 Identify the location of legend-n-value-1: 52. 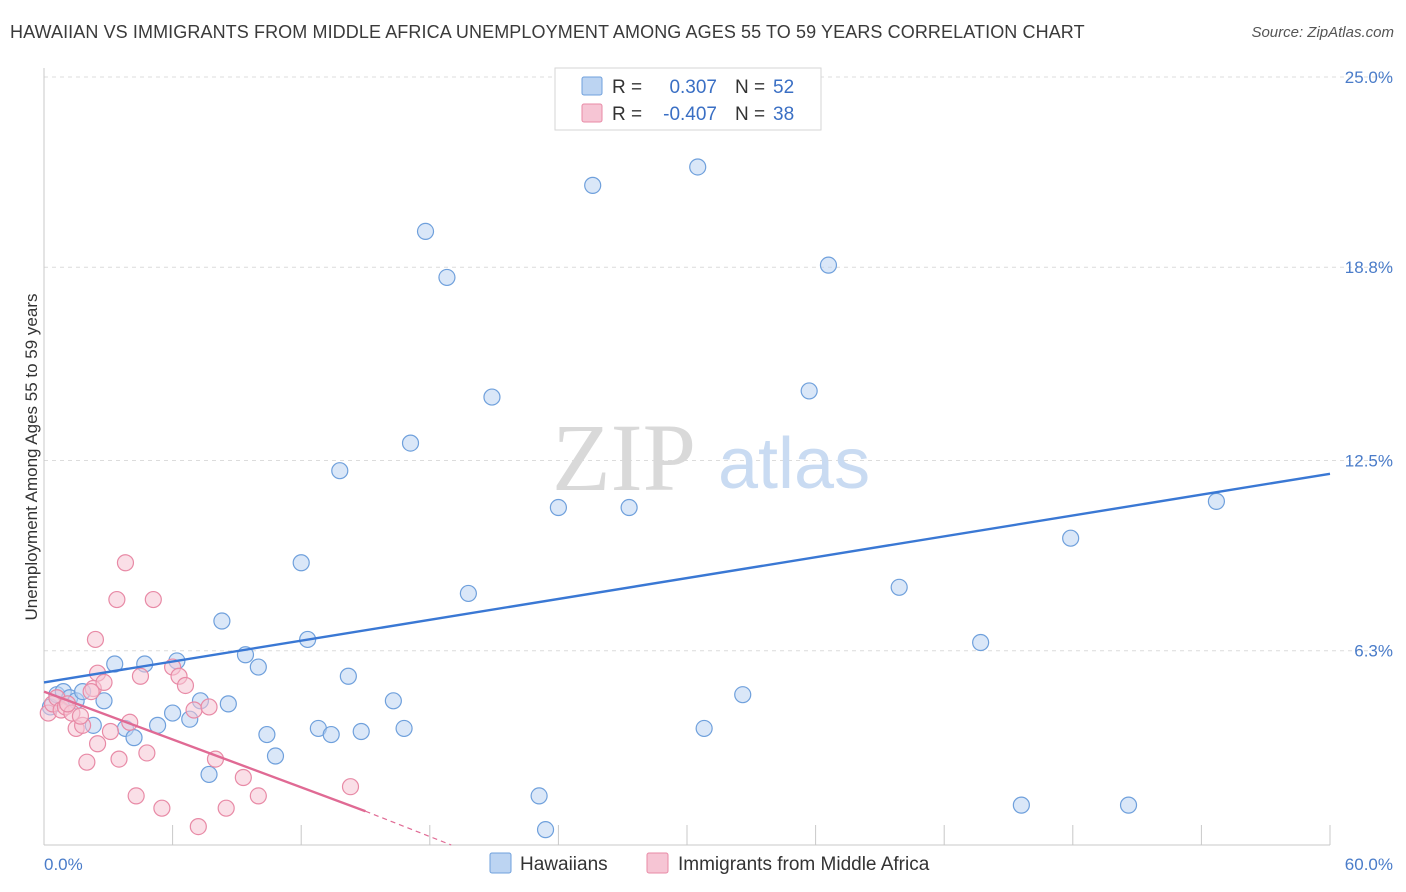
(783, 87).